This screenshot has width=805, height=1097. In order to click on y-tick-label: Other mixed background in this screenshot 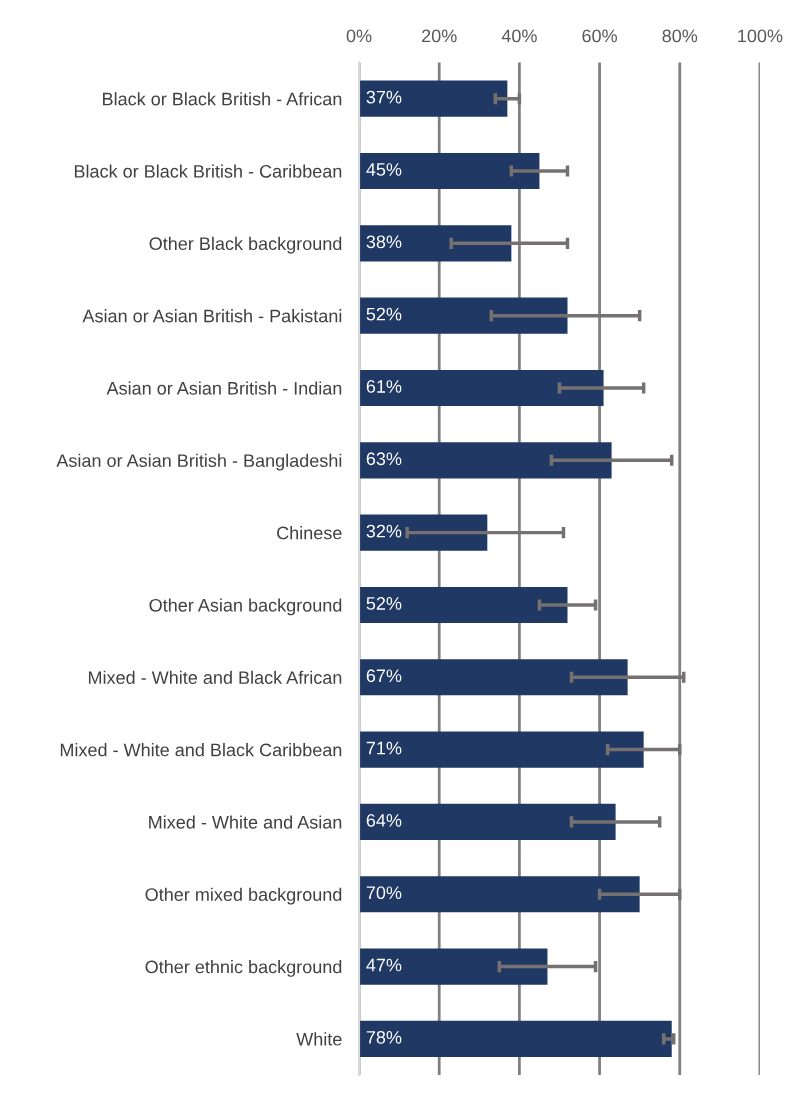, I will do `click(243, 896)`.